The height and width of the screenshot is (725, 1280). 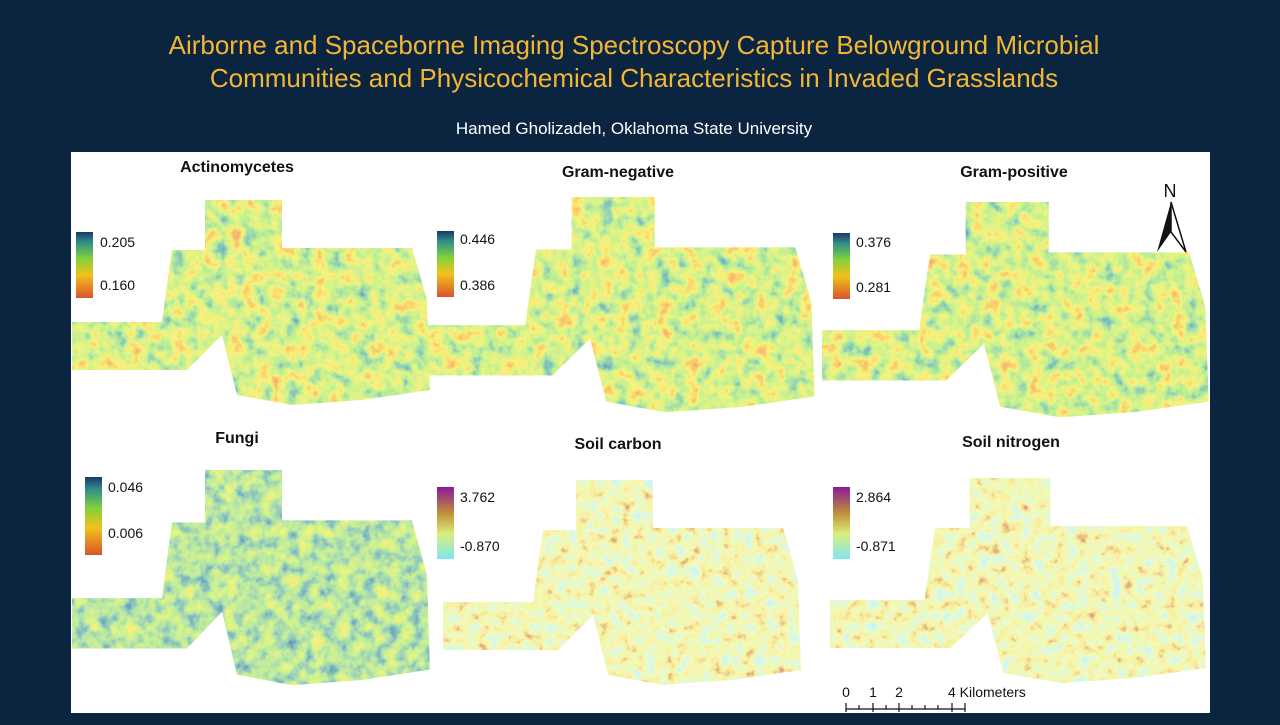 What do you see at coordinates (1014, 172) in the screenshot?
I see `panel-title: Gram-positive` at bounding box center [1014, 172].